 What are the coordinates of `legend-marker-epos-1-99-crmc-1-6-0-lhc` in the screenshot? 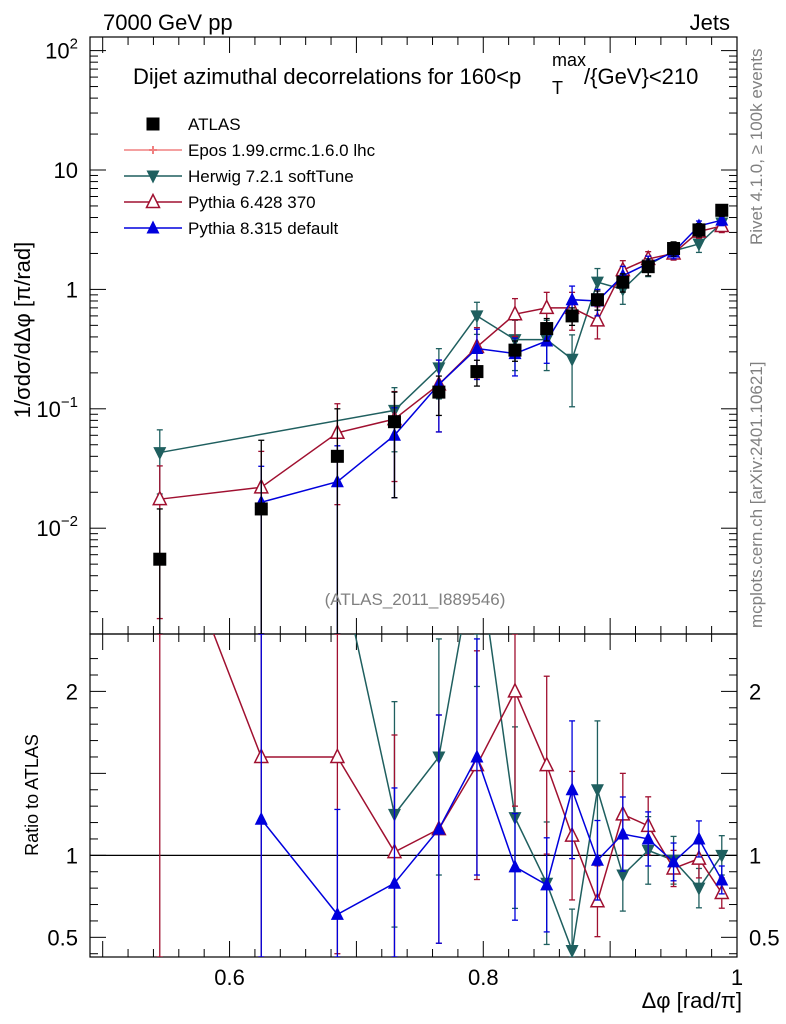 It's located at (153, 150).